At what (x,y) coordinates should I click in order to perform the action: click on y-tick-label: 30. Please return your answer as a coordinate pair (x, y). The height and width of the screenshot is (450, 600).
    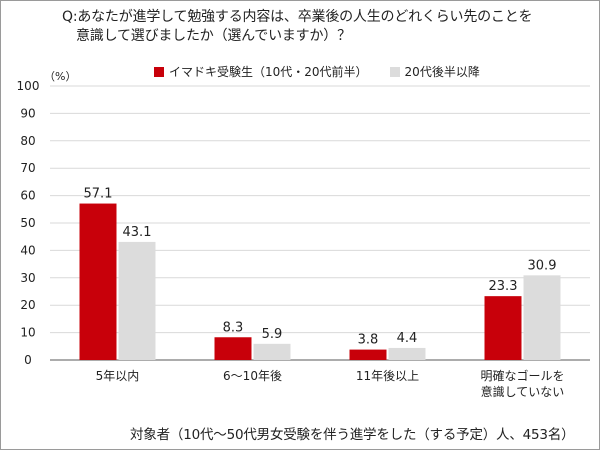
    Looking at the image, I should click on (27, 278).